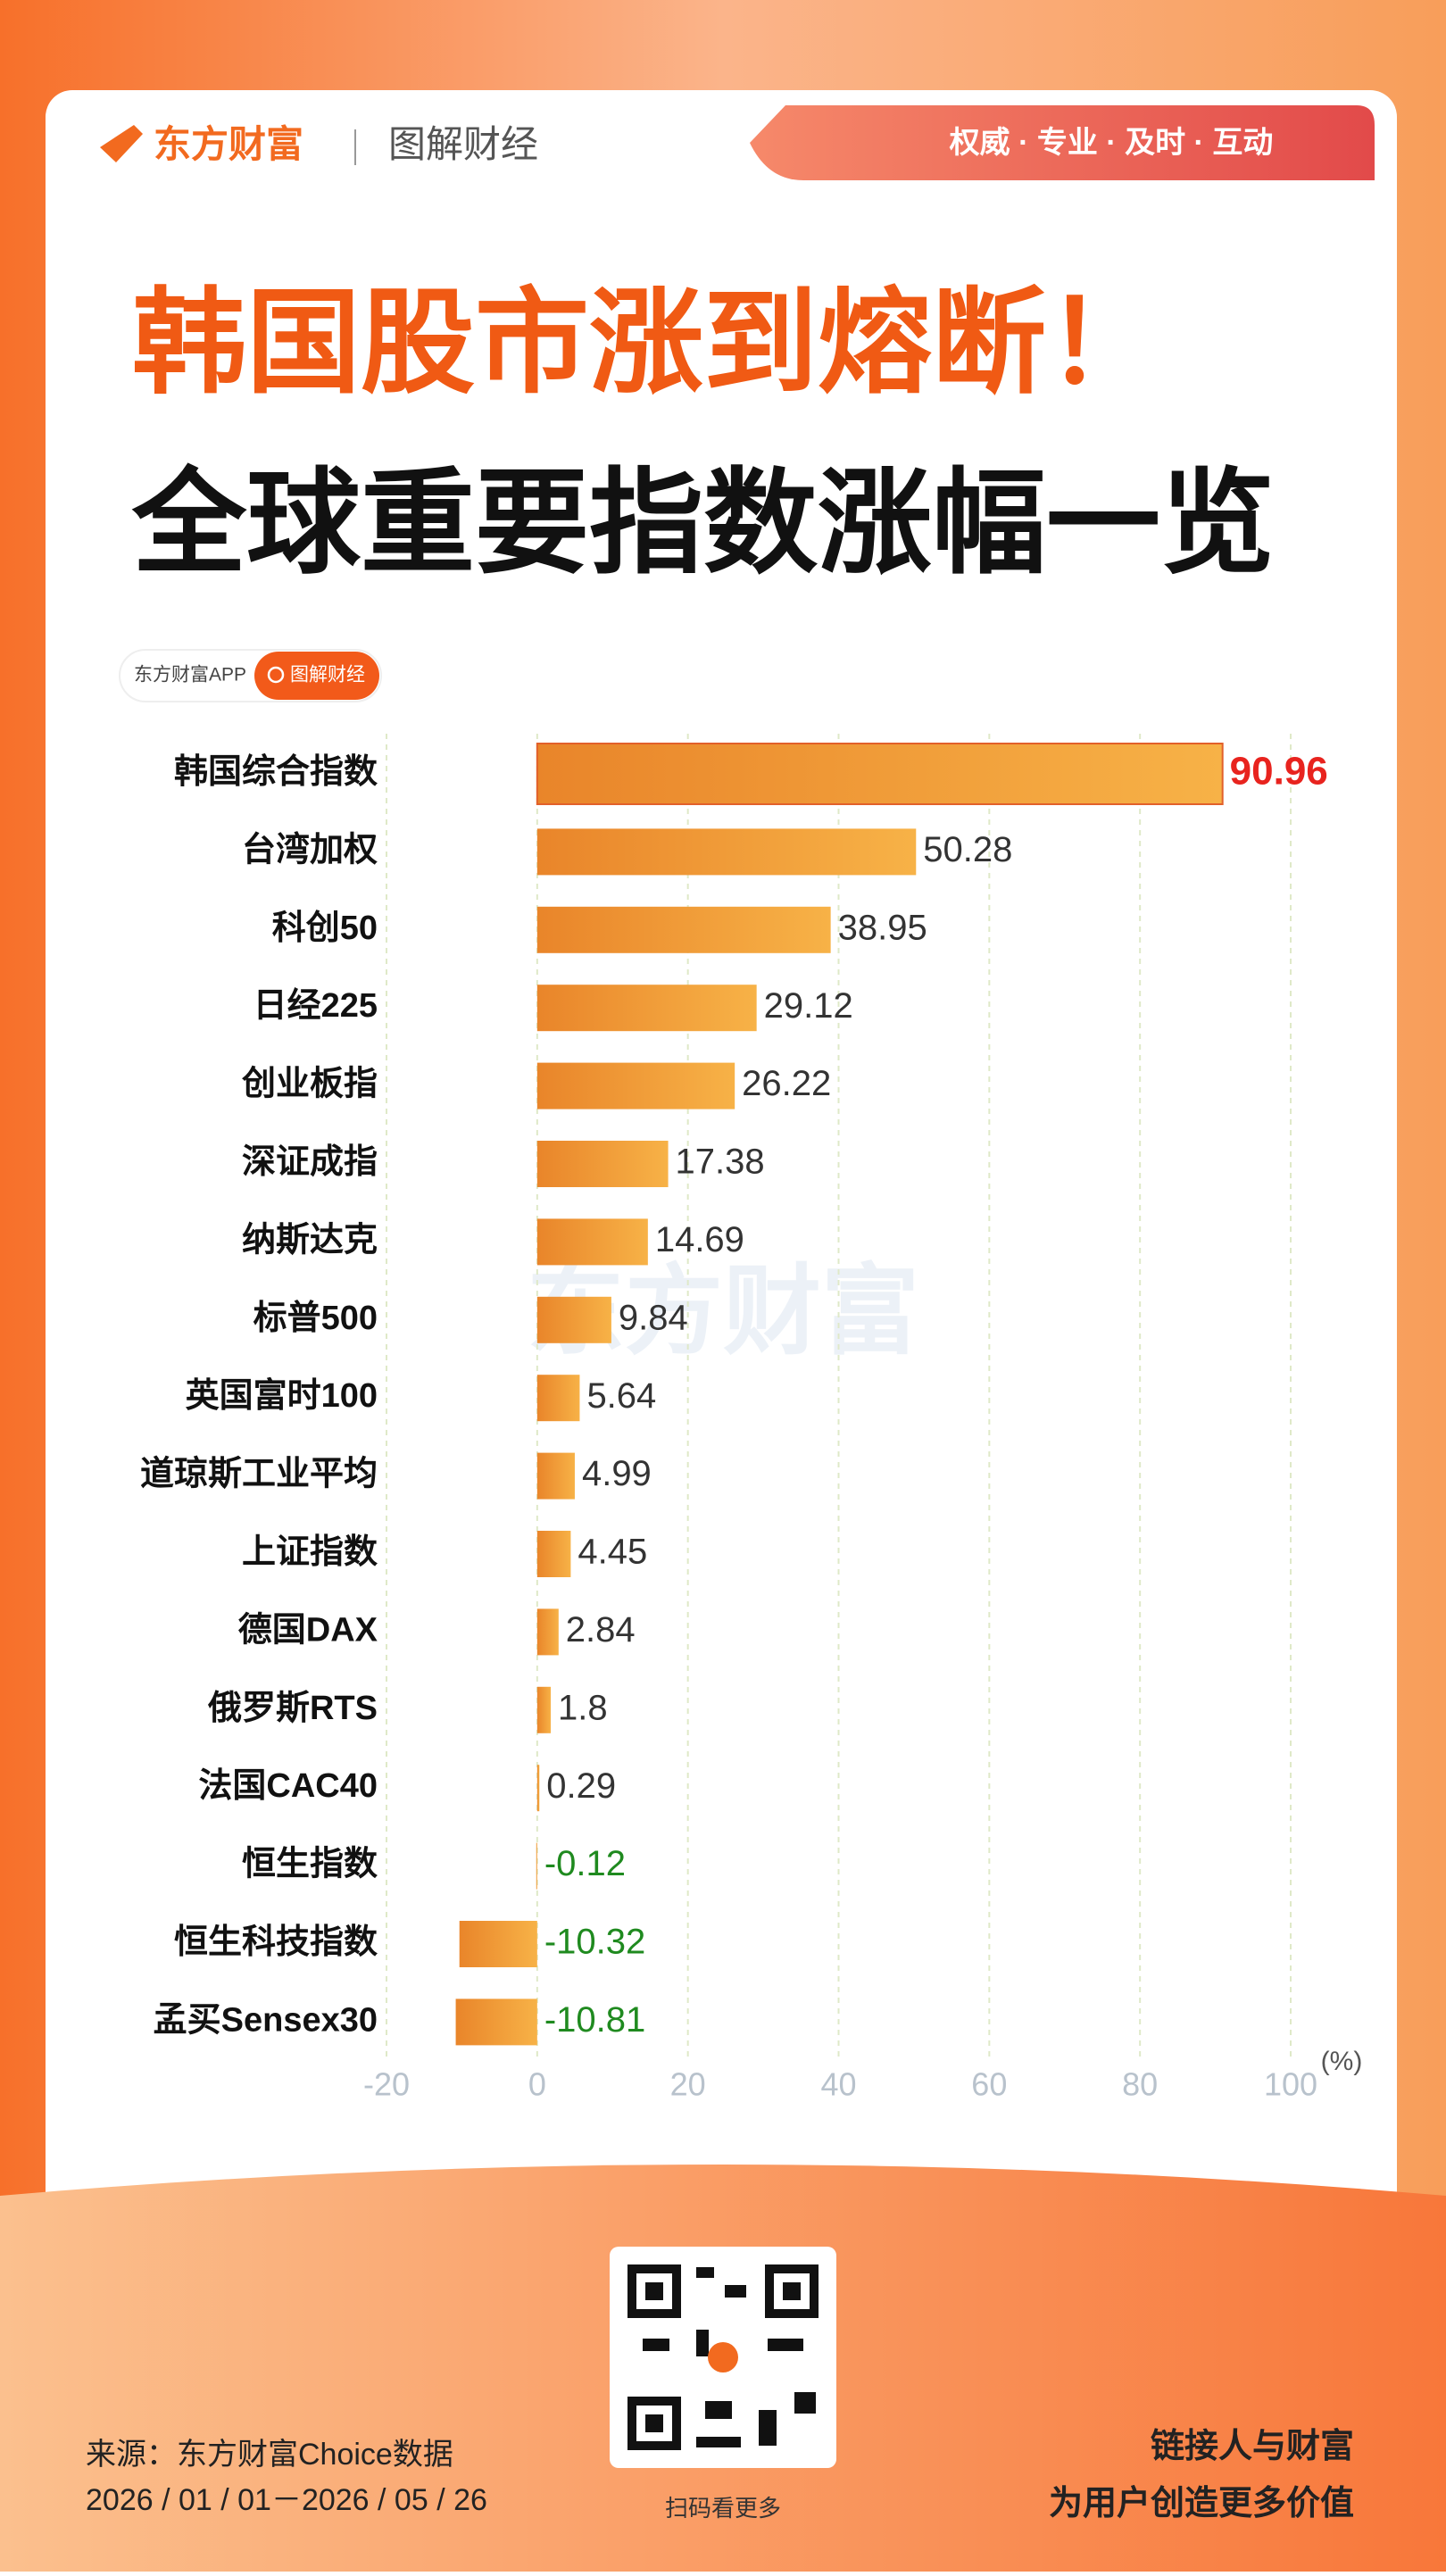  Describe the element at coordinates (228, 144) in the screenshot. I see `brand: 东方财富` at that location.